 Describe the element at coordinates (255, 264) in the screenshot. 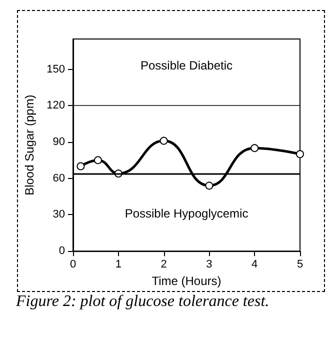

I see `x-tick-label: 4` at that location.